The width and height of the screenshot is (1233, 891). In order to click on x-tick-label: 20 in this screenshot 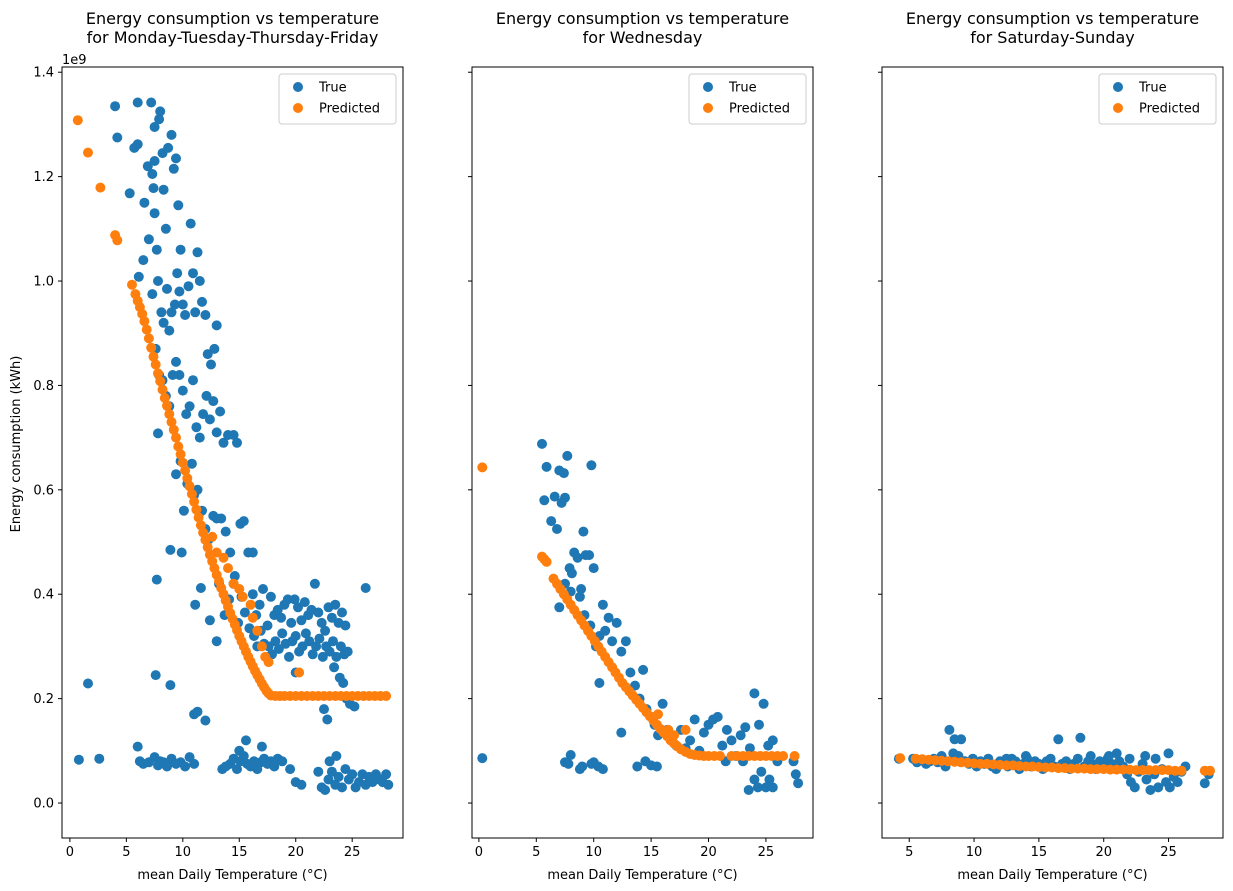, I will do `click(708, 852)`.